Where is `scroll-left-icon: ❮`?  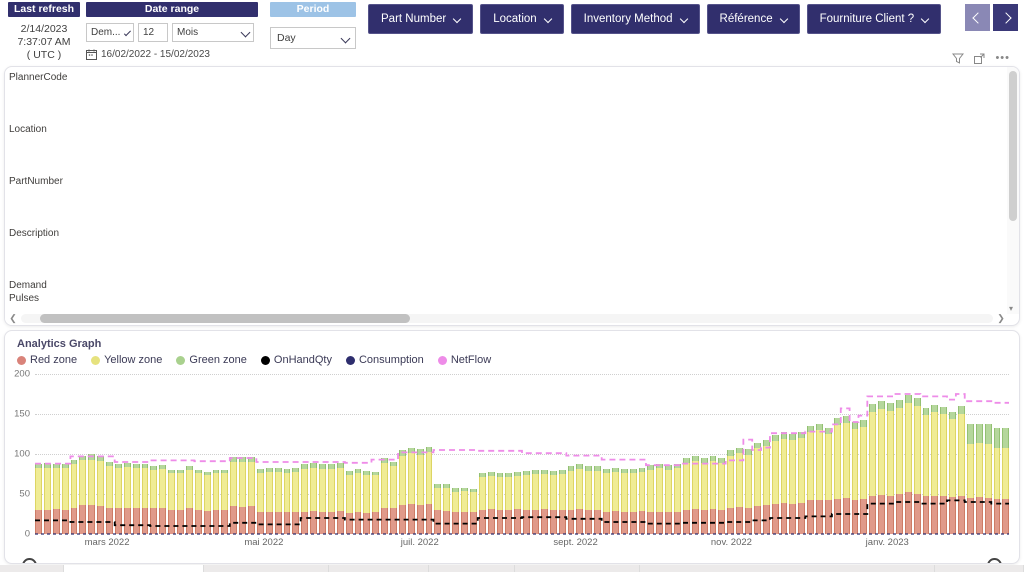
scroll-left-icon: ❮ is located at coordinates (13, 318).